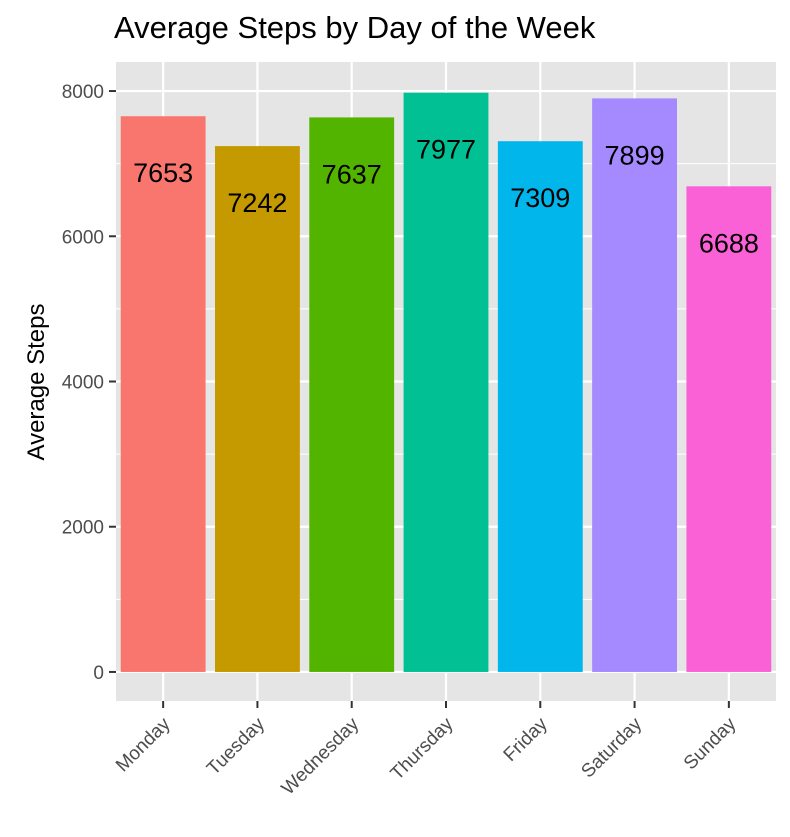 This screenshot has height=837, width=790. I want to click on bar-friday, so click(540, 406).